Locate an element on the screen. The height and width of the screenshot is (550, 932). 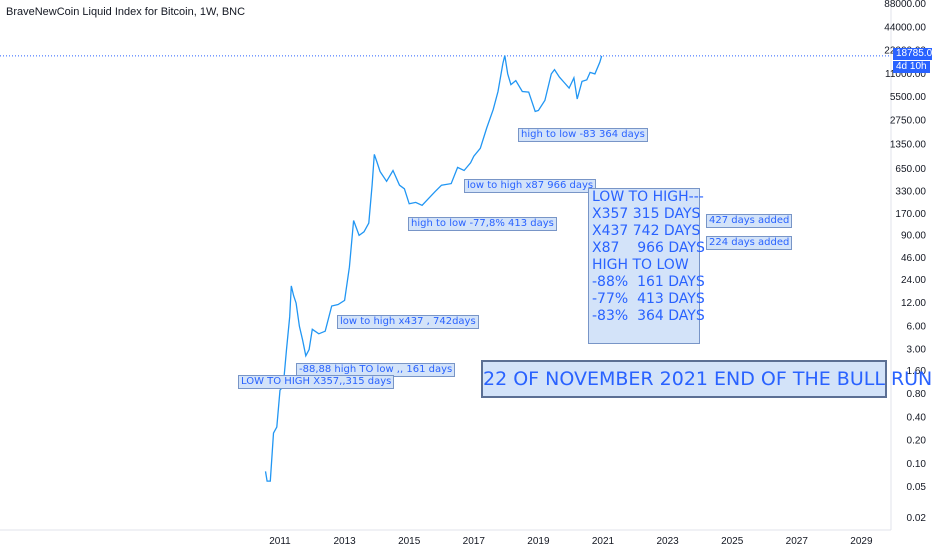
y-tick-label: 0.80 is located at coordinates (917, 394).